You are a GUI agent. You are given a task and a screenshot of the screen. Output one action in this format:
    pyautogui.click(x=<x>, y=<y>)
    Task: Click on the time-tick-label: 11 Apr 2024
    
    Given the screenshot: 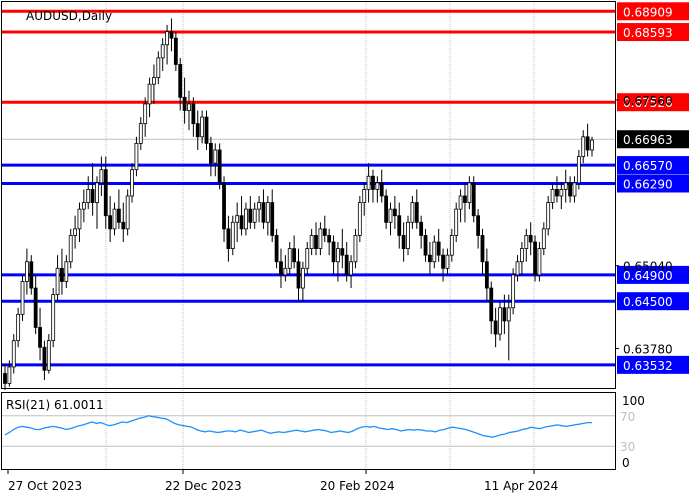 What is the action you would take?
    pyautogui.click(x=521, y=486)
    